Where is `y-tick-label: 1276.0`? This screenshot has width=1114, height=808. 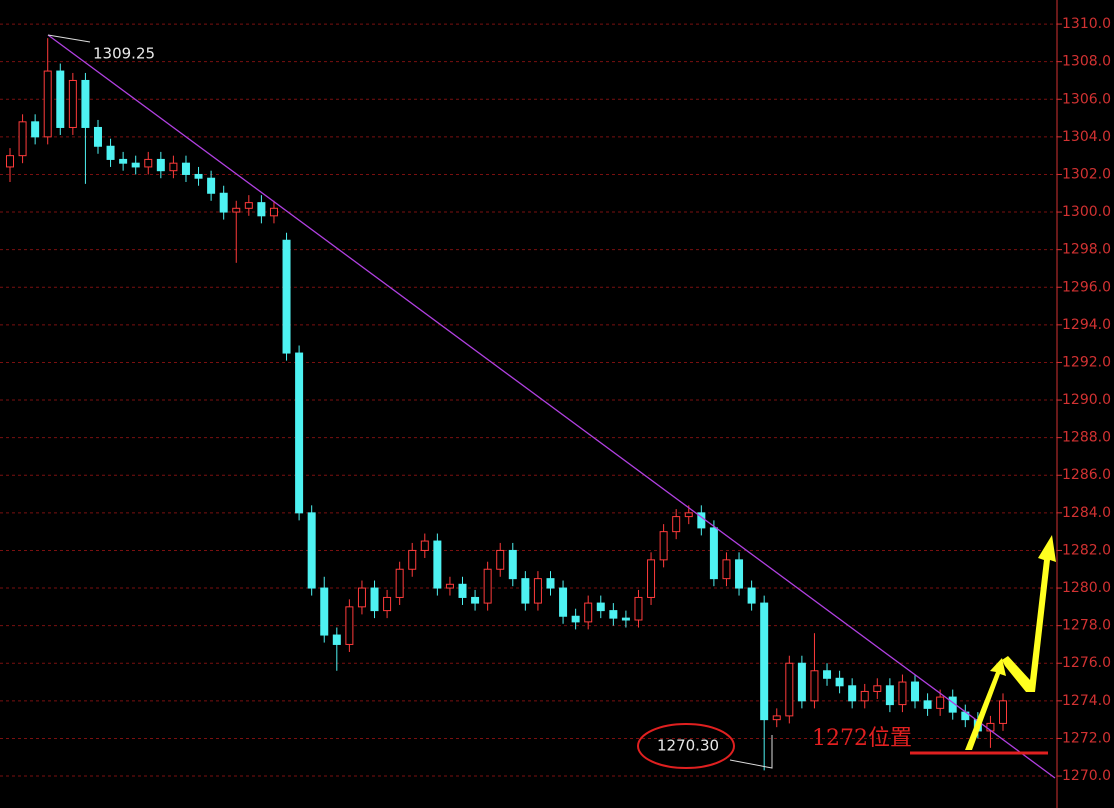 y-tick-label: 1276.0 is located at coordinates (1086, 663).